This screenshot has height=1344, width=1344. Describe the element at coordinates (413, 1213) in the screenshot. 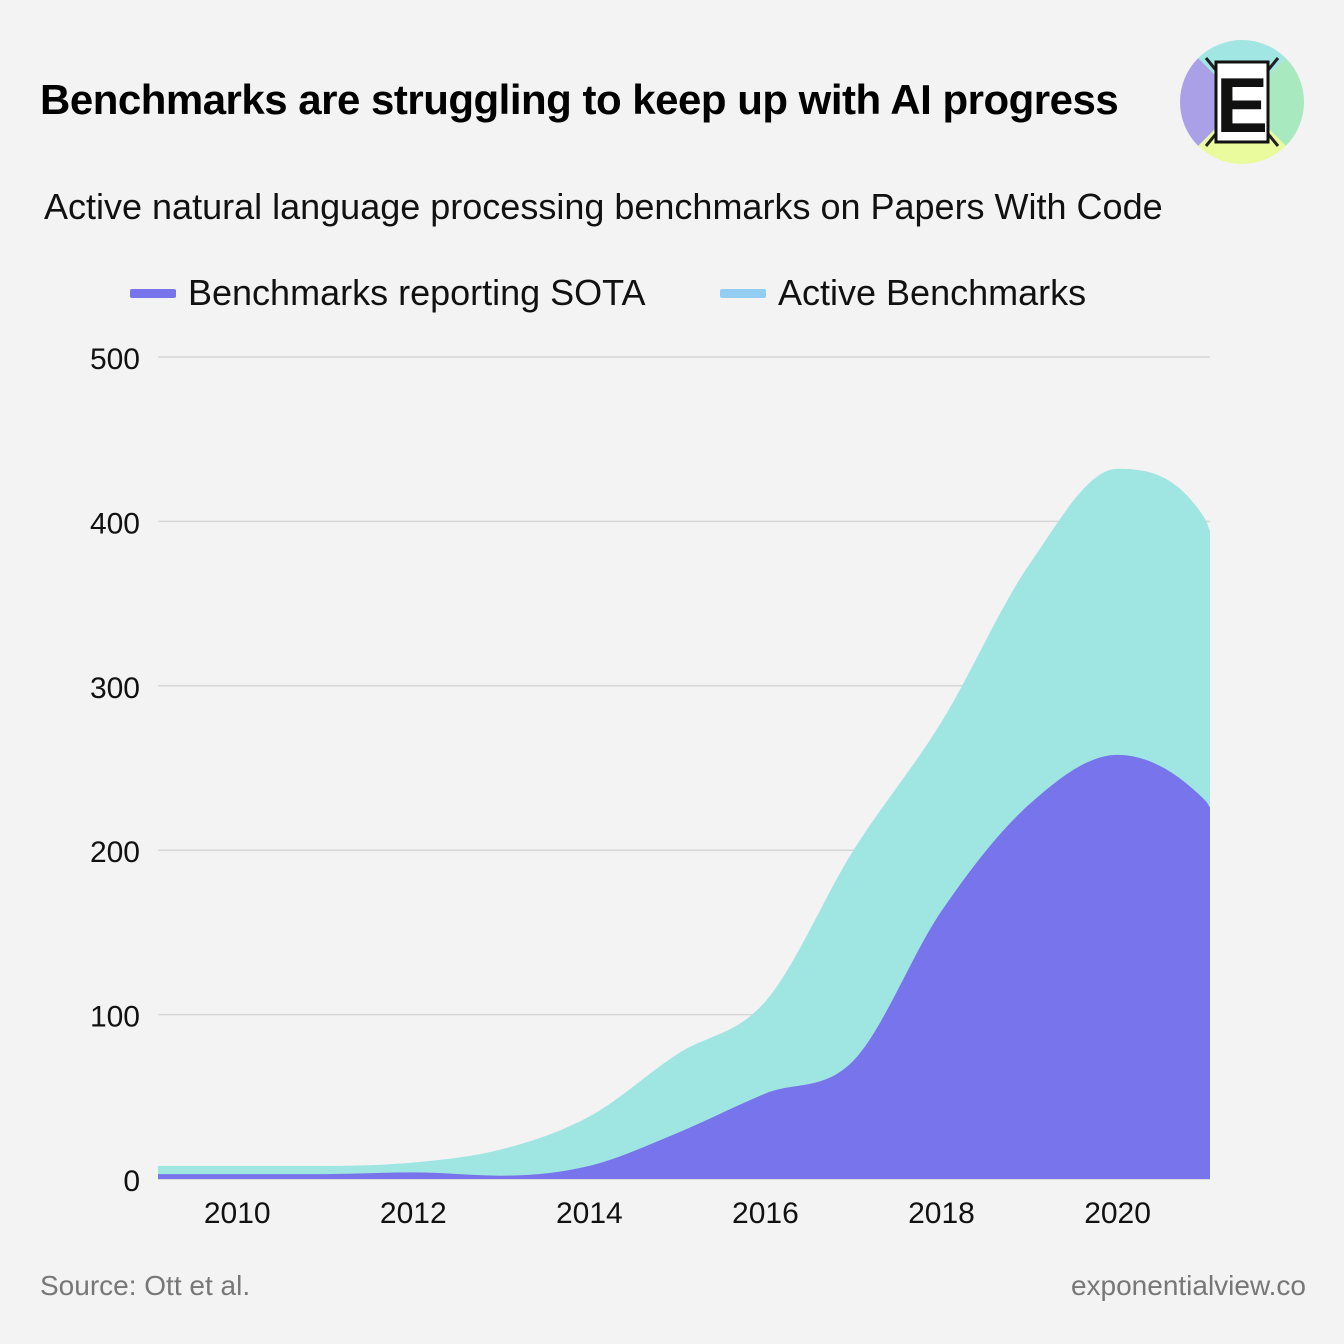

I see `x-tick-label: 2012` at that location.